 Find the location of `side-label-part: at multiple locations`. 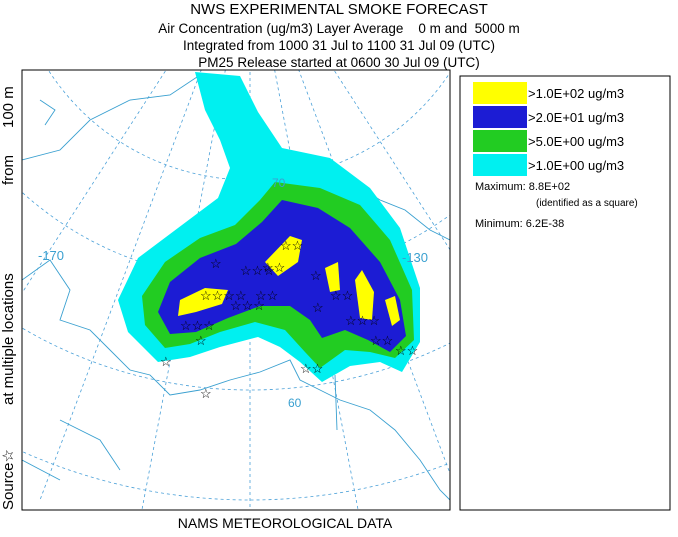

side-label-part: at multiple locations is located at coordinates (8, 339).